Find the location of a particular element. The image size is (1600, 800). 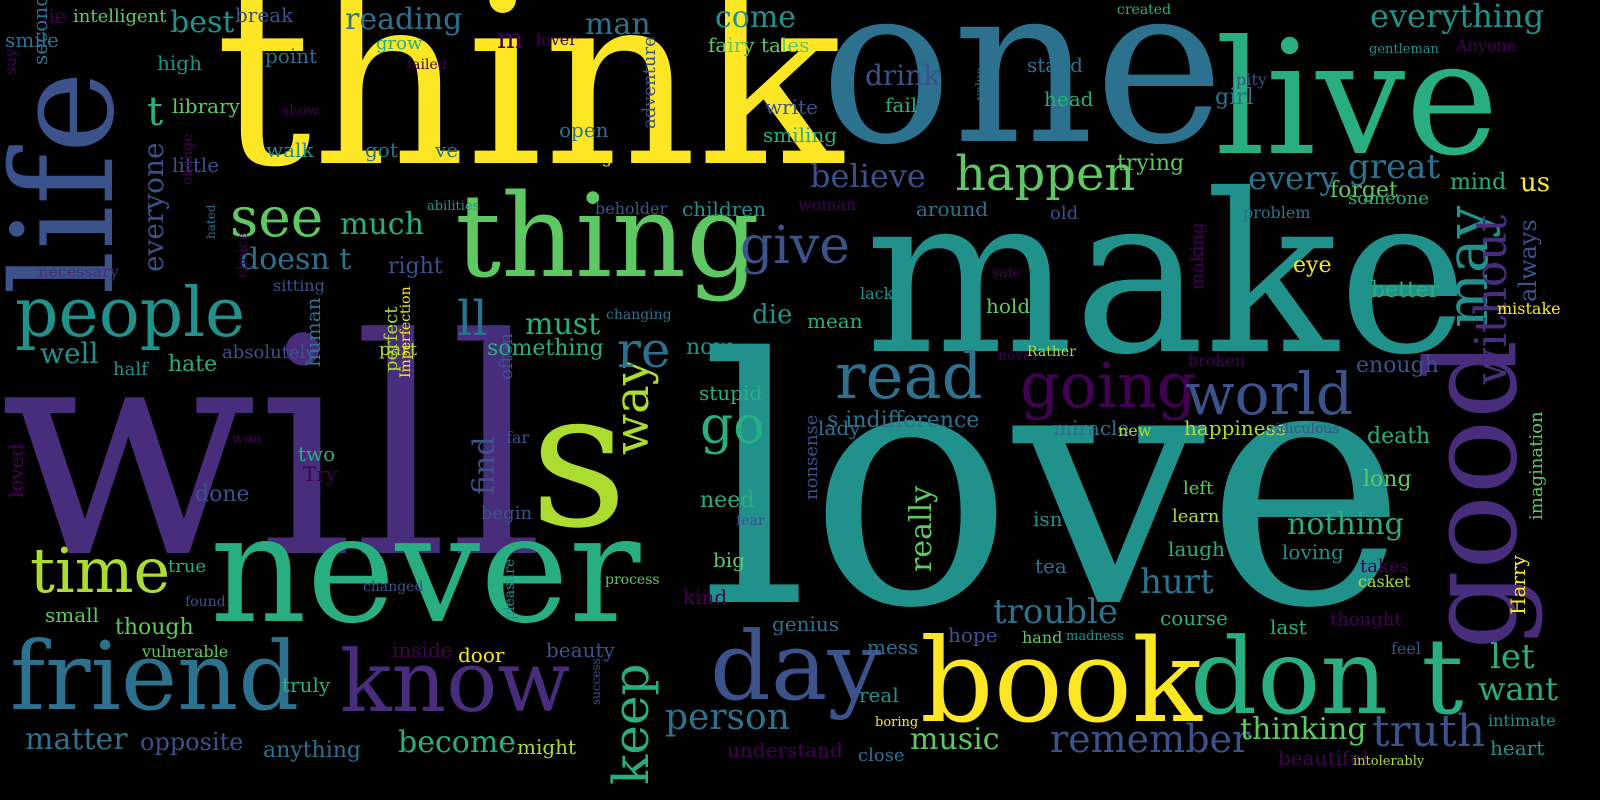

cloud-word: going is located at coordinates (1108, 385).